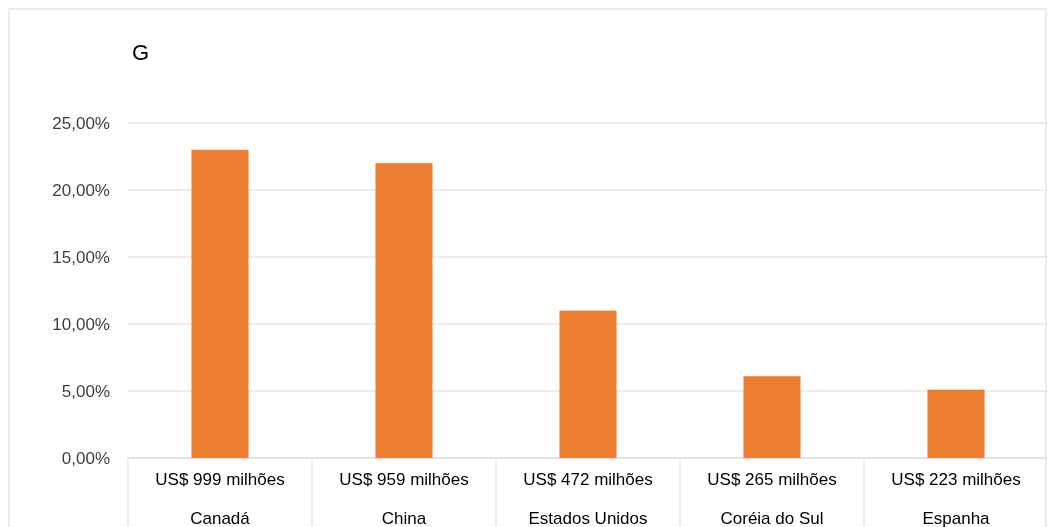 The width and height of the screenshot is (1055, 527). Describe the element at coordinates (404, 479) in the screenshot. I see `text: US$ 959 milhões` at that location.